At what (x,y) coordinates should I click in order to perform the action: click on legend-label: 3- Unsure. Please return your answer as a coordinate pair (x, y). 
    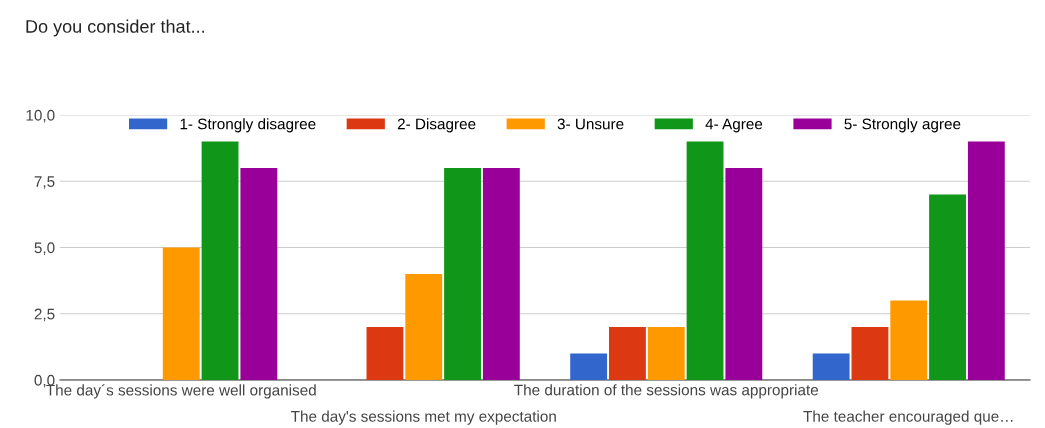
    Looking at the image, I should click on (590, 124).